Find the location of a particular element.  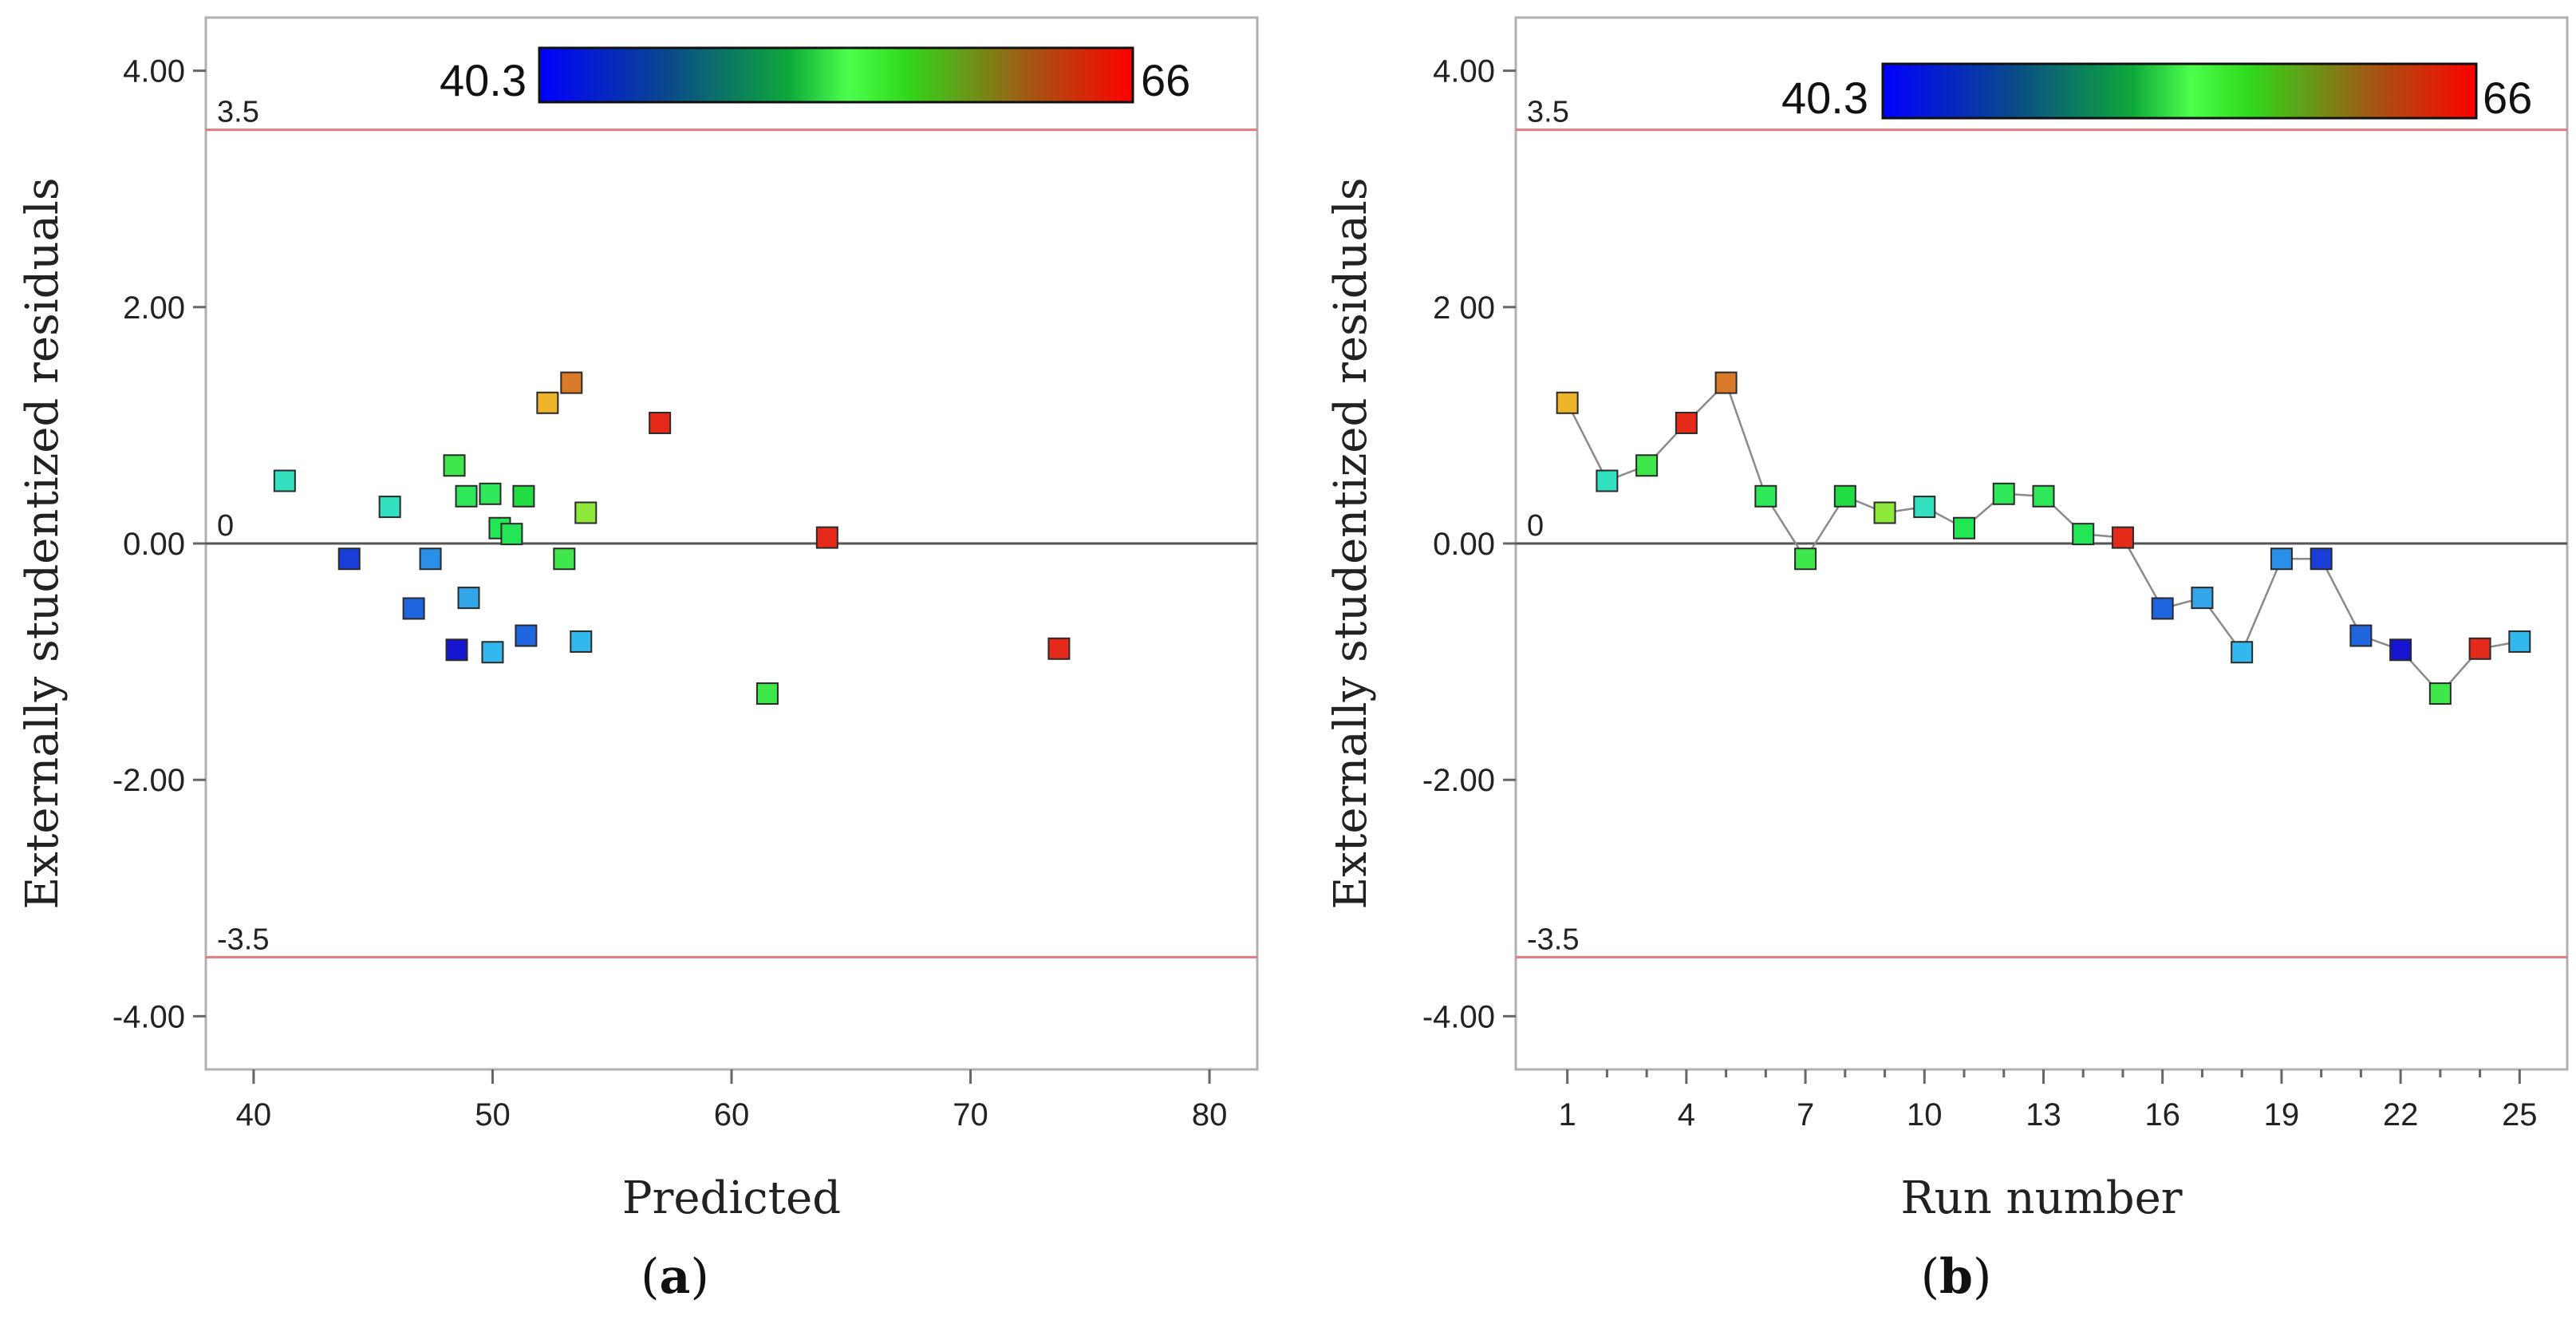

x-tick-label: 13 is located at coordinates (2044, 1114).